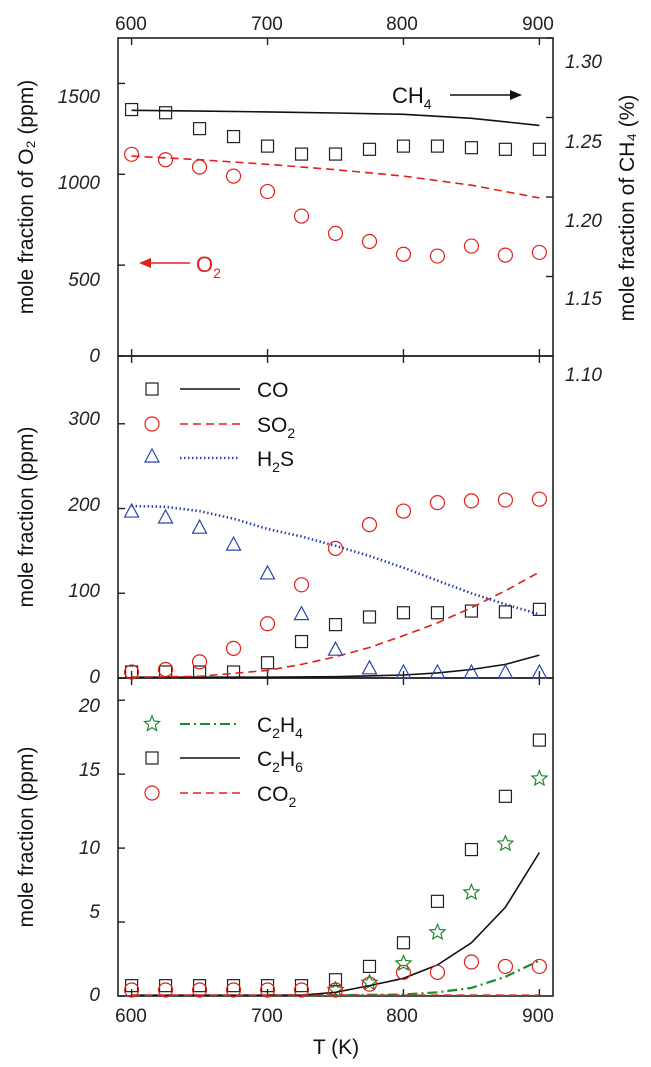 This screenshot has height=1067, width=651. What do you see at coordinates (26, 837) in the screenshot?
I see `bottom-y-axis-label: mole fraction (ppm)` at bounding box center [26, 837].